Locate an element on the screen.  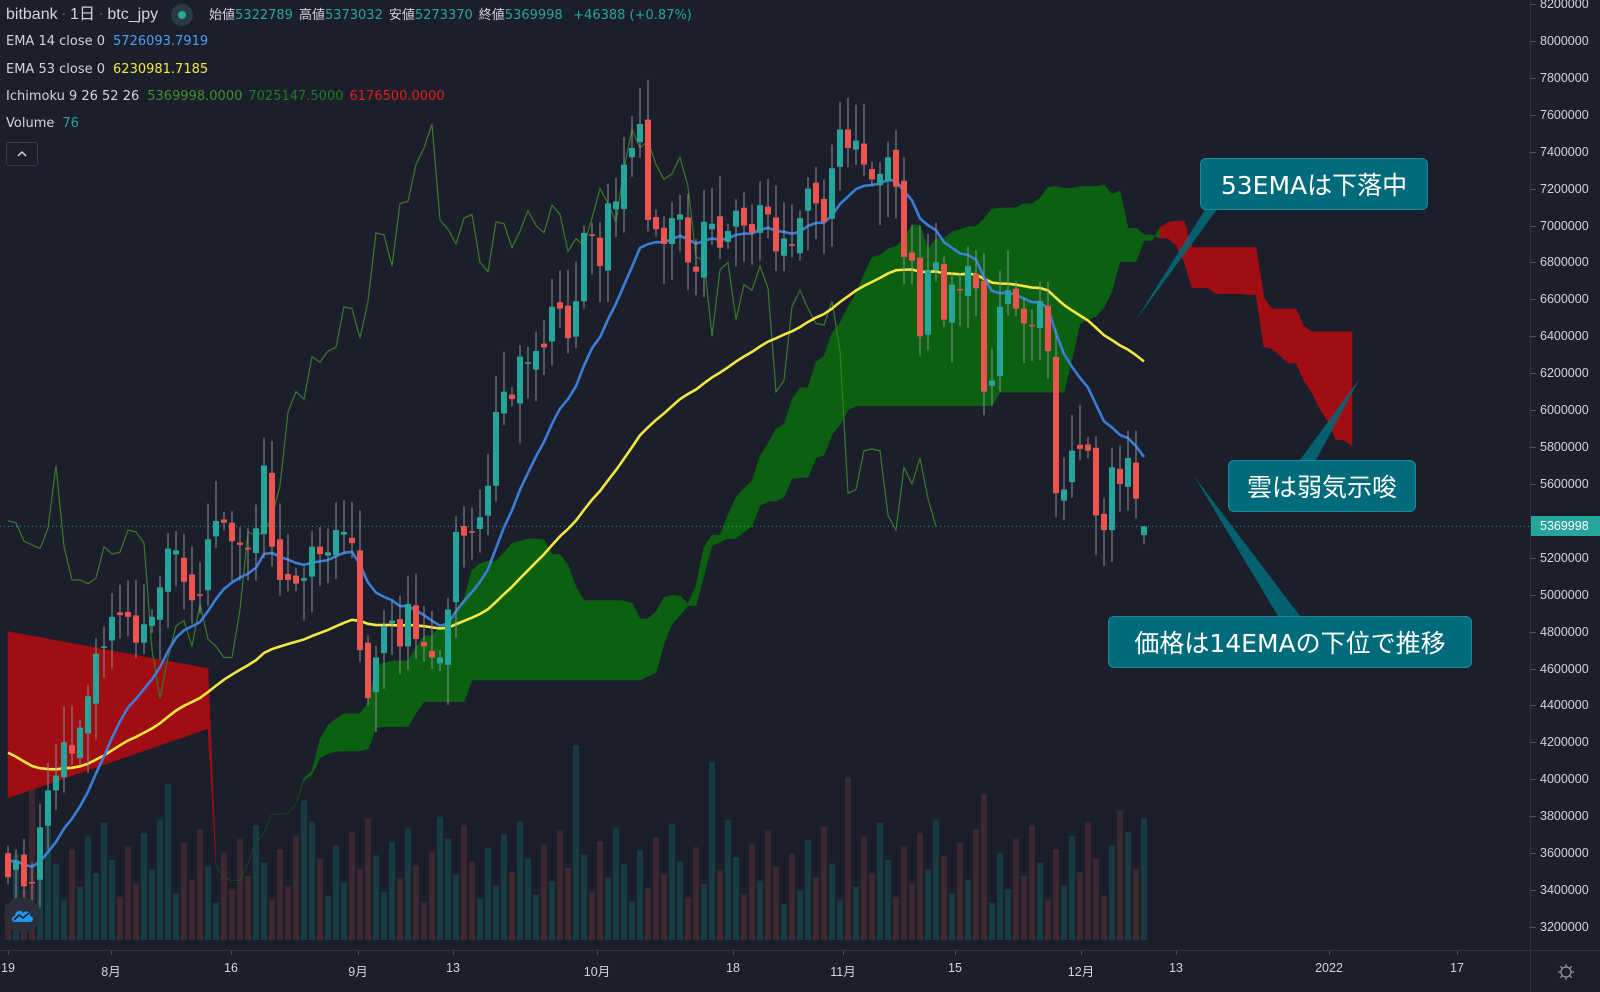
price-tick: 7200000 is located at coordinates (1560, 188).